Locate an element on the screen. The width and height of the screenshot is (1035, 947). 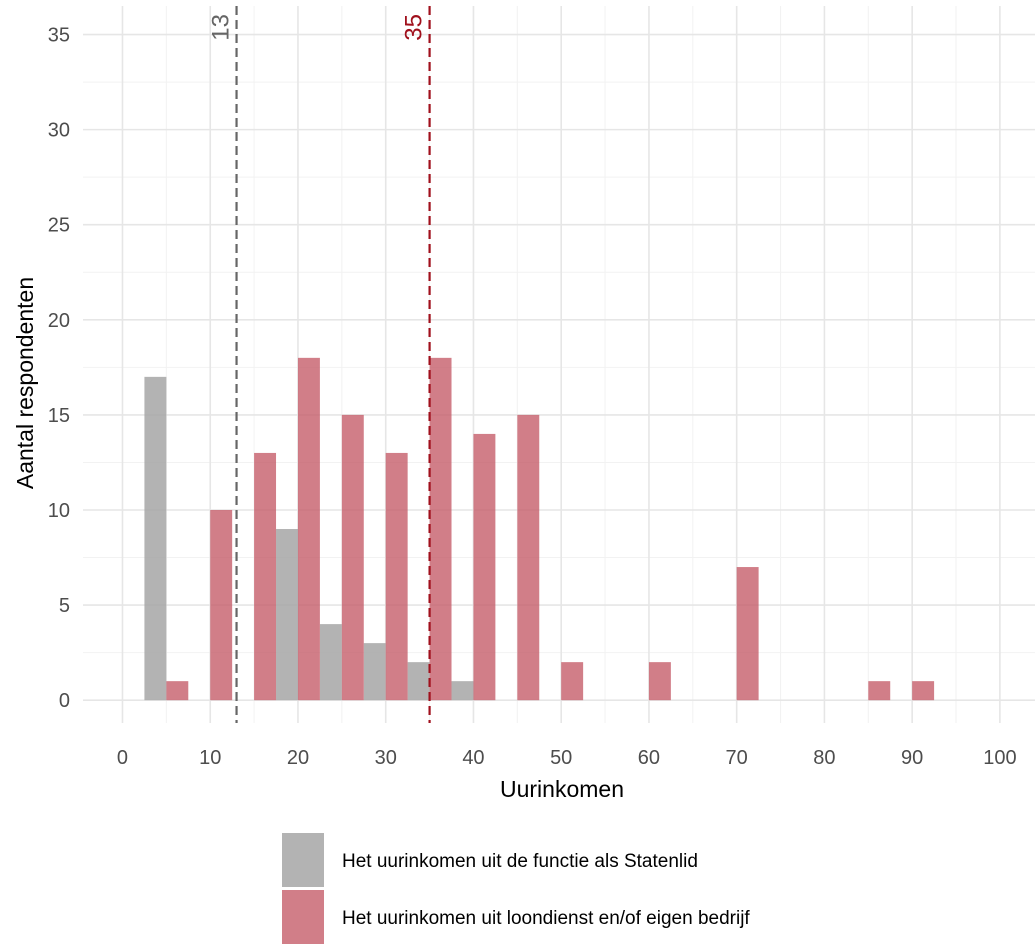
y-tick-label: 5 is located at coordinates (64, 606).